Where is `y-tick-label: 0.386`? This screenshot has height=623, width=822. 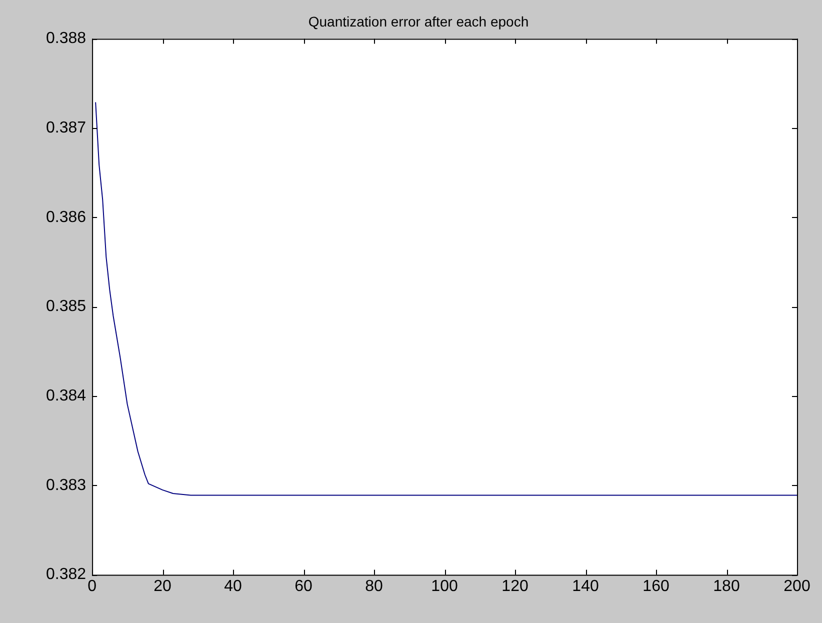 y-tick-label: 0.386 is located at coordinates (66, 217).